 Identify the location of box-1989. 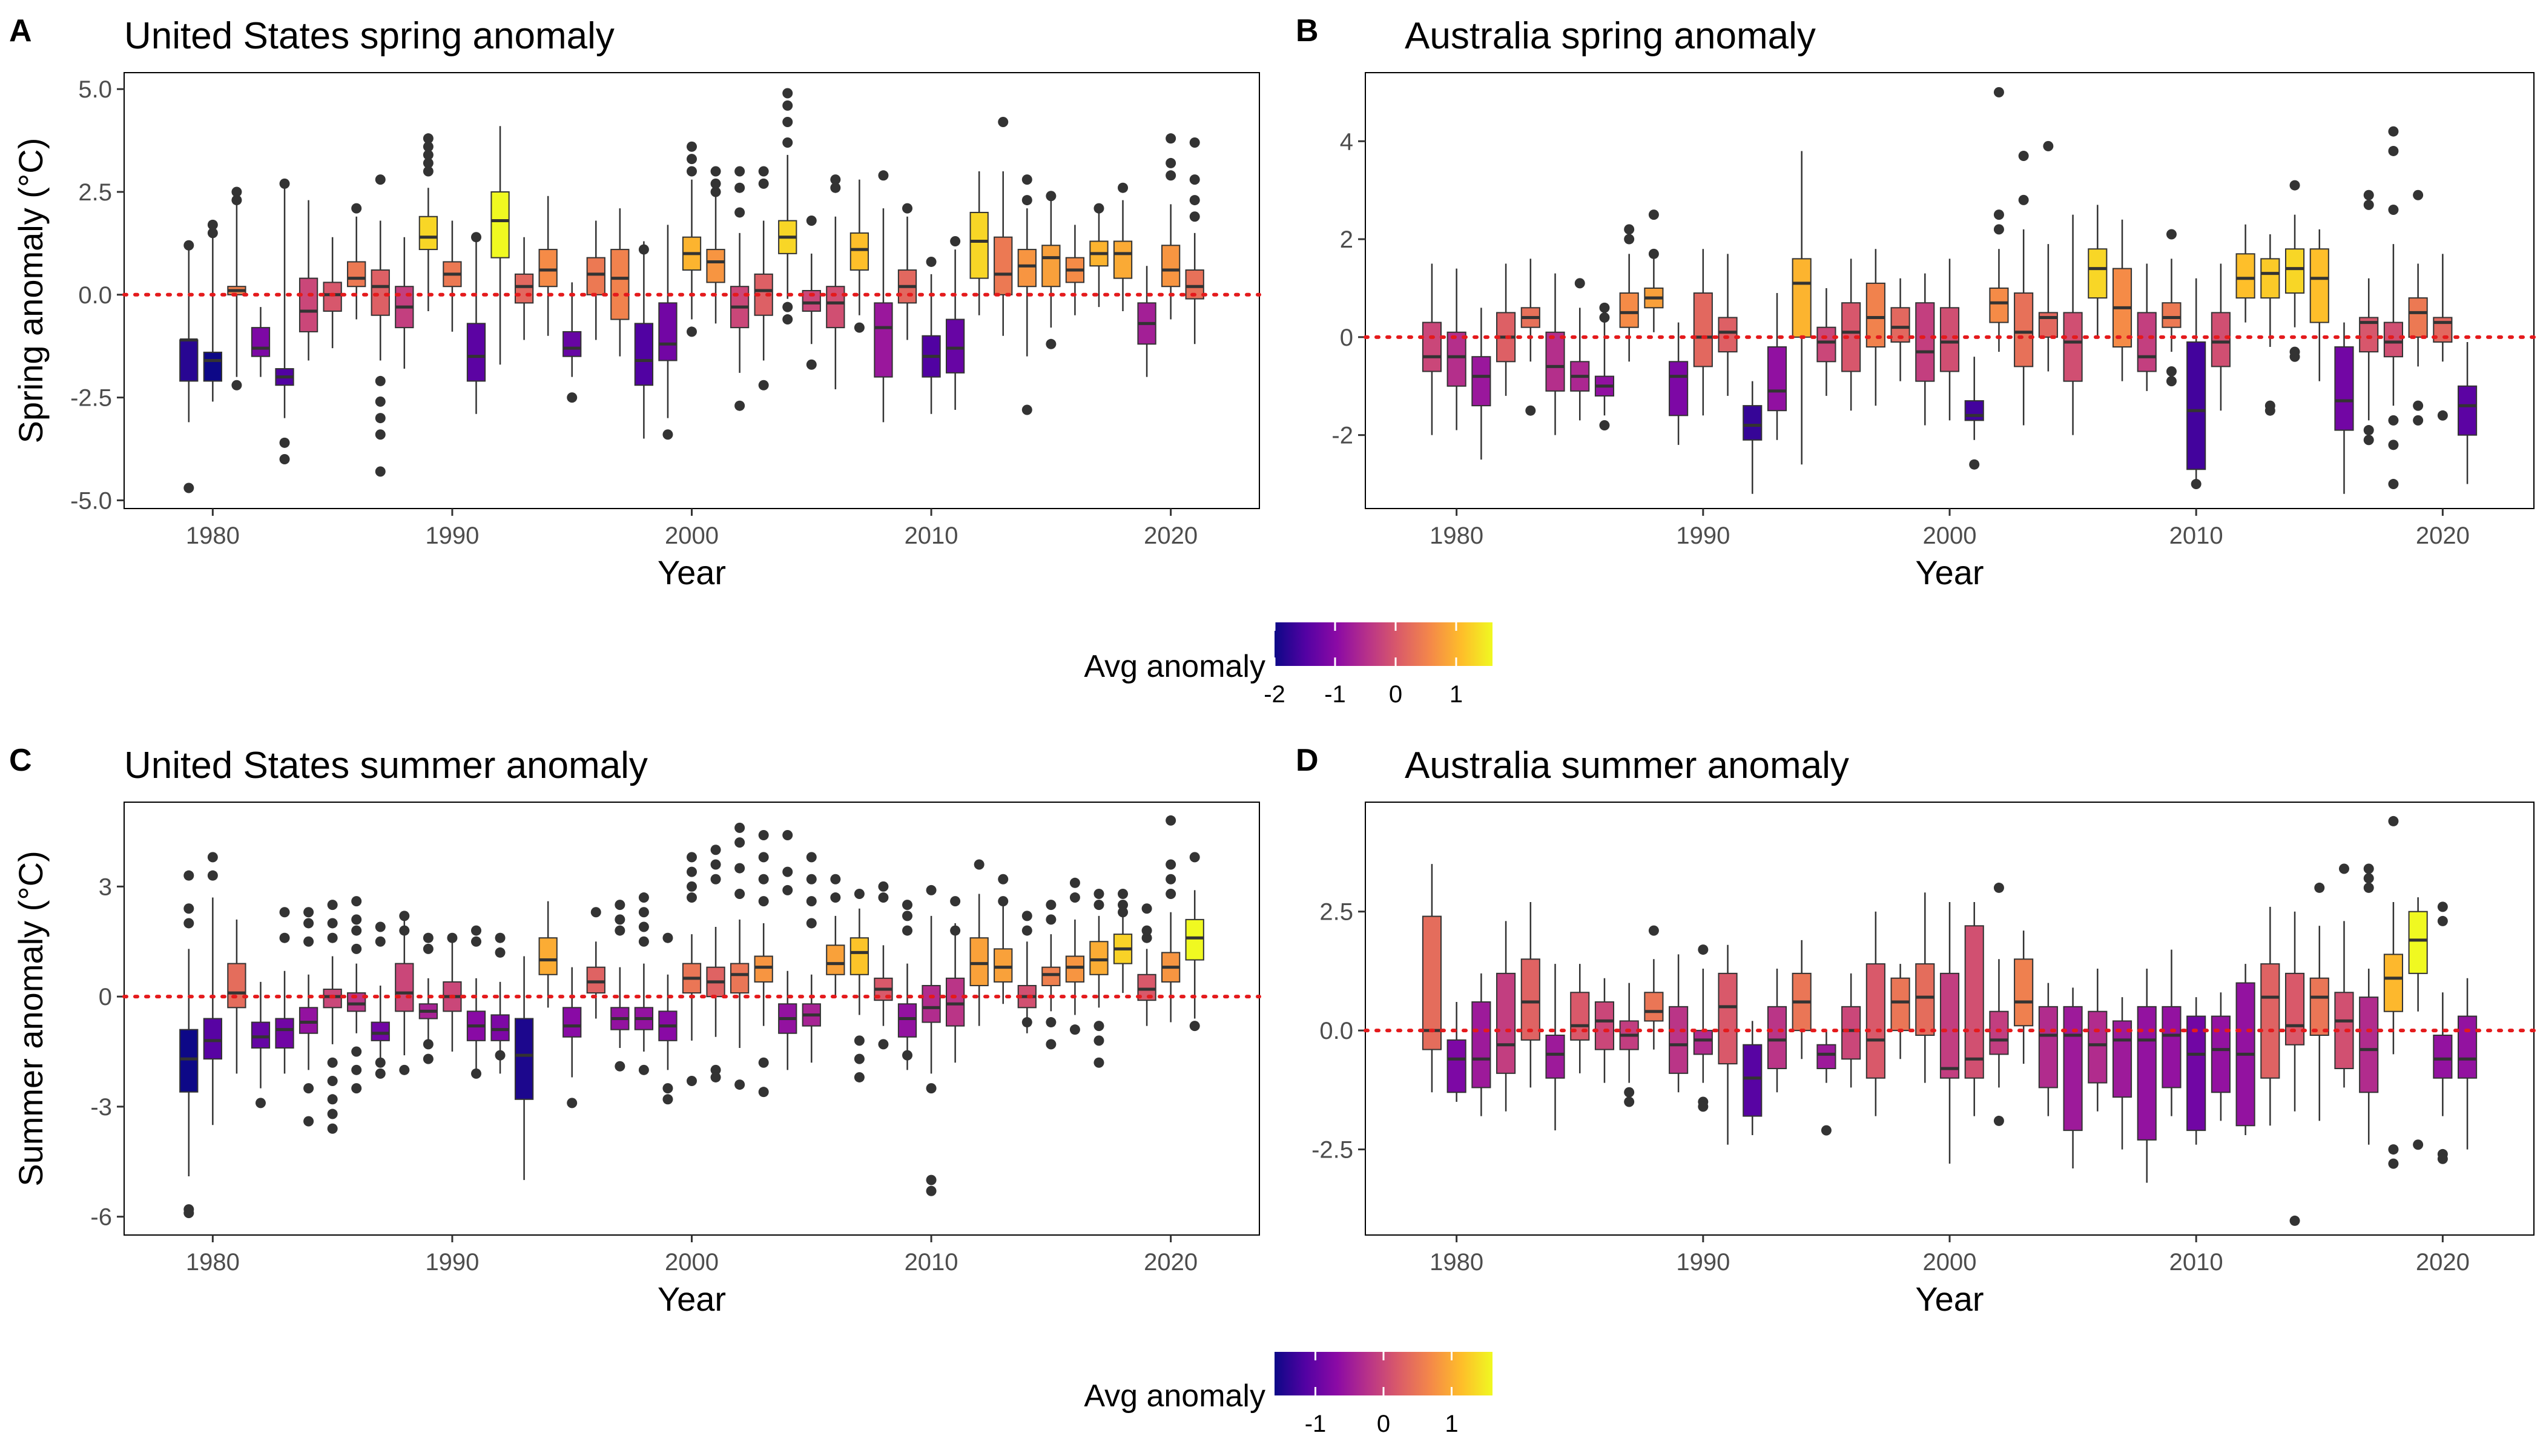
(1679, 1023).